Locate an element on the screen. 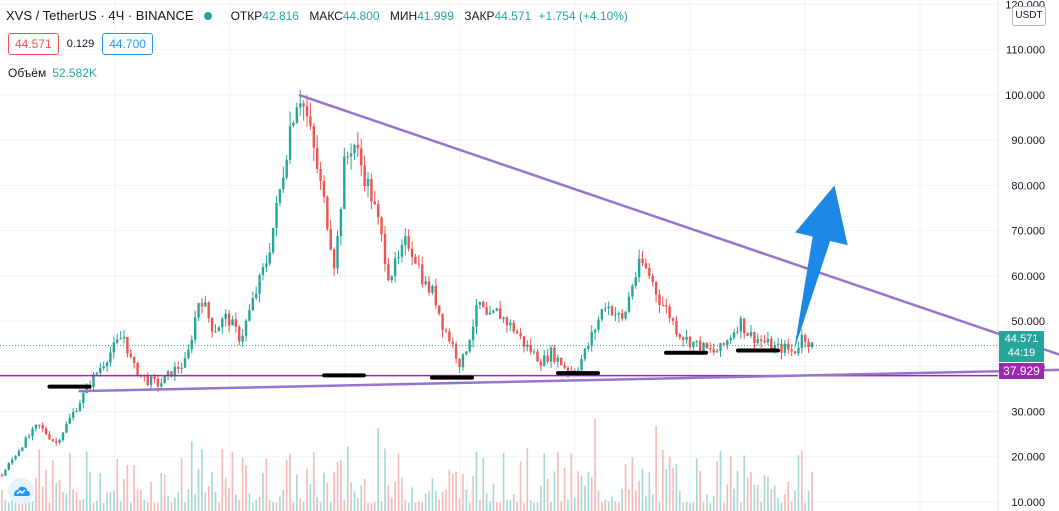 The height and width of the screenshot is (511, 1059). sell-button: 44.571 is located at coordinates (33, 44).